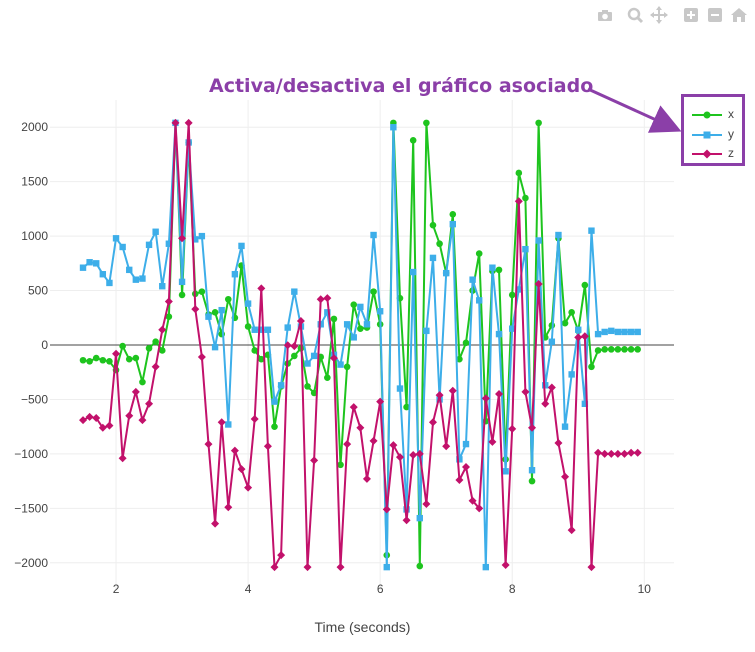 This screenshot has height=652, width=755. Describe the element at coordinates (739, 15) in the screenshot. I see `home-icon` at that location.